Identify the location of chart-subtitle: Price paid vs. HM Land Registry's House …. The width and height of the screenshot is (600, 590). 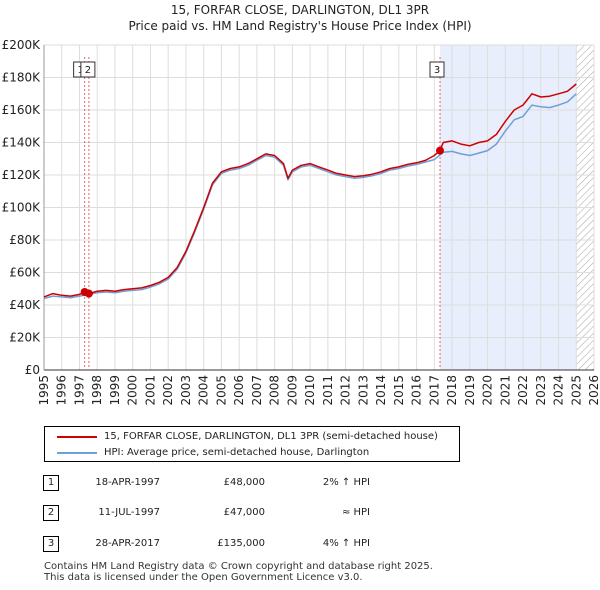
(300, 26).